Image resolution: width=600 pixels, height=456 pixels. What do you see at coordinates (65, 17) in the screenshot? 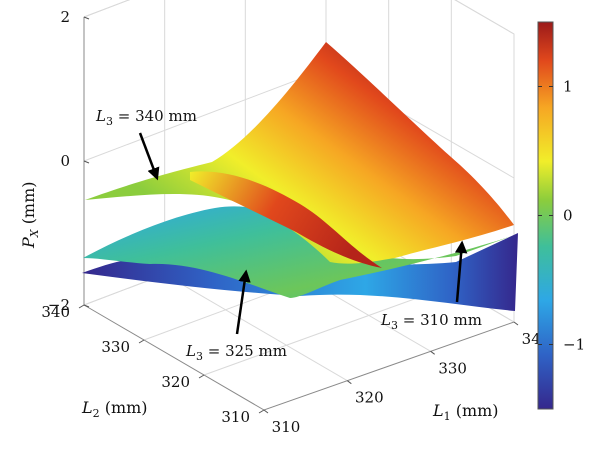
I see `z-tick-label: 2` at bounding box center [65, 17].